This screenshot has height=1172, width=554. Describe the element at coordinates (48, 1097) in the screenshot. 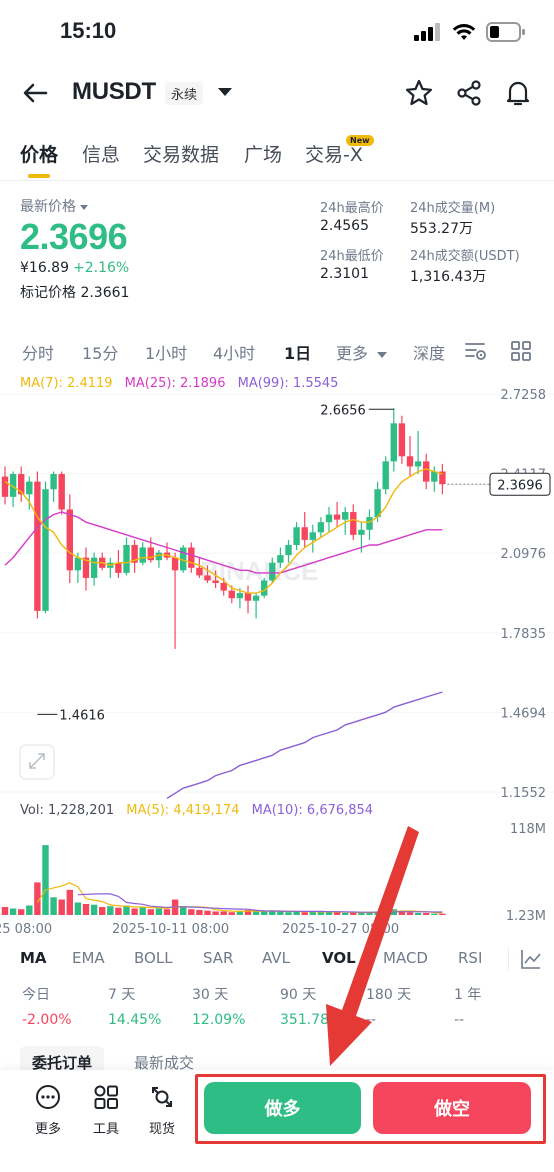

I see `more-dots-icon` at that location.